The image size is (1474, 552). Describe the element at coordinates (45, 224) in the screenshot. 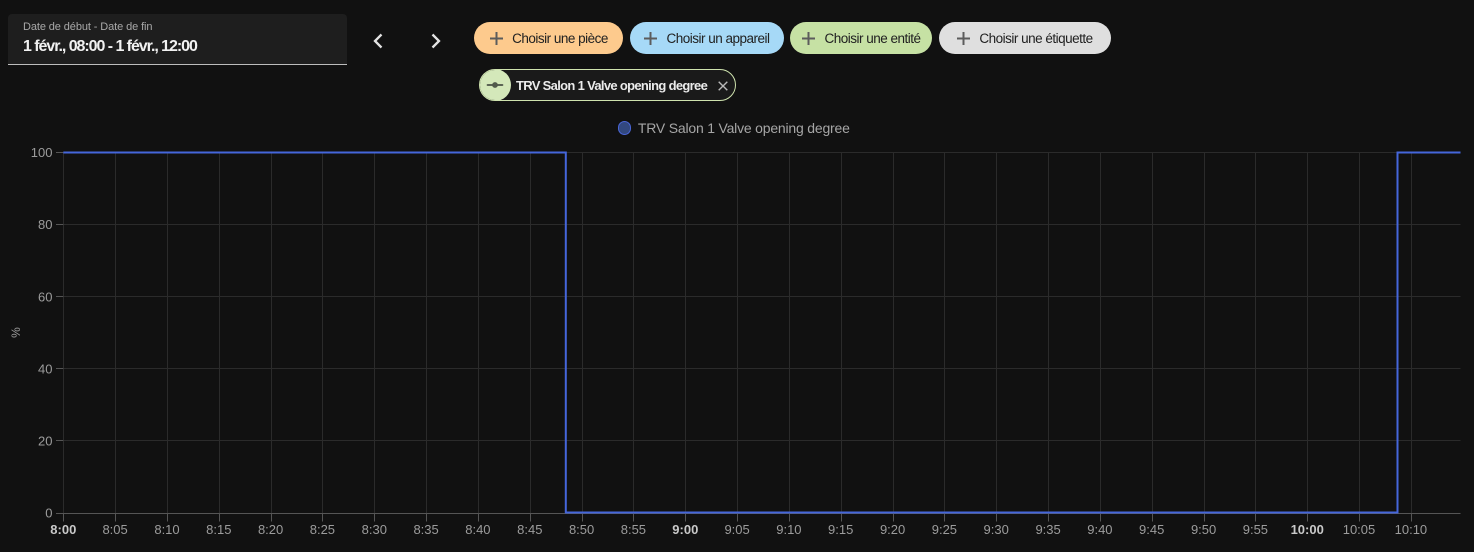

I see `svg-text: 80` at that location.